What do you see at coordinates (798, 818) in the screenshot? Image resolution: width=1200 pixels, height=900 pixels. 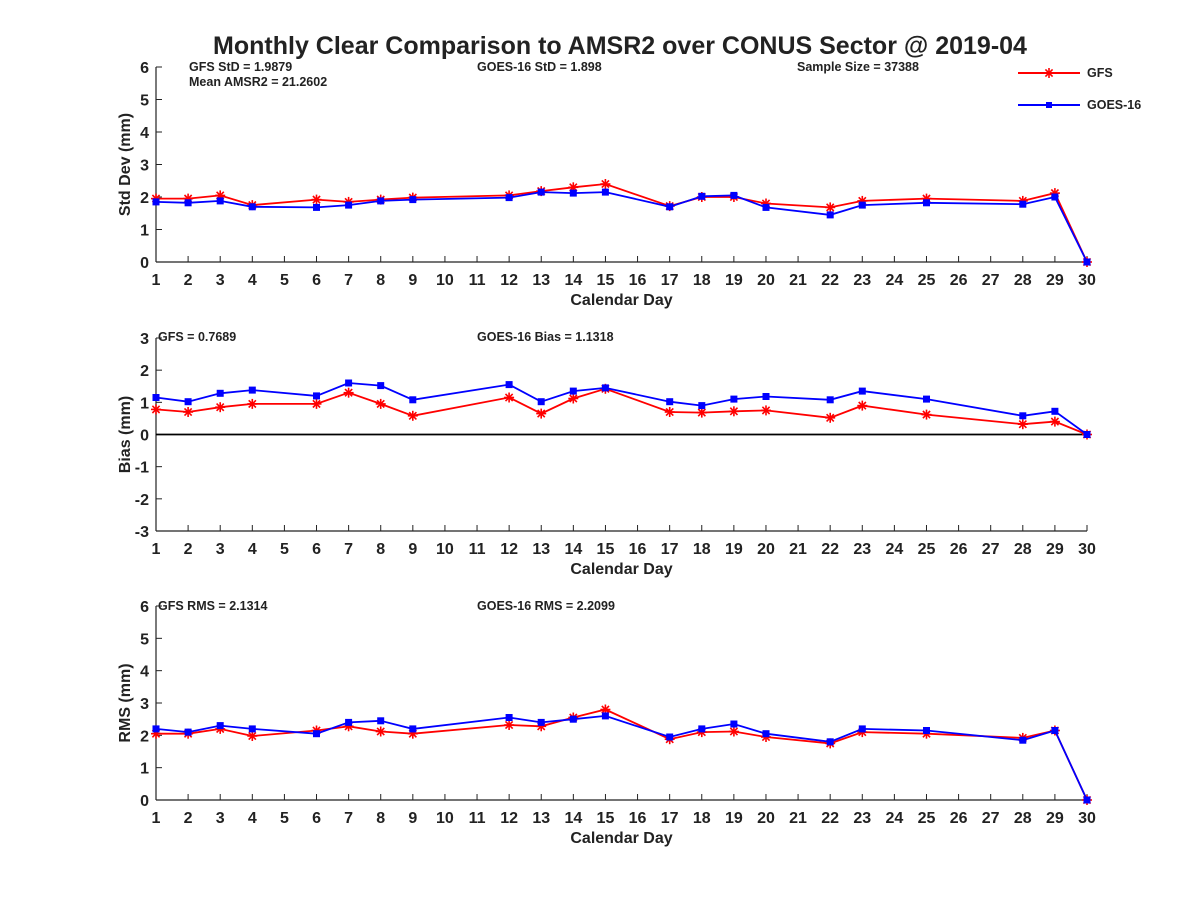 I see `rms-x-tick-label: 21` at bounding box center [798, 818].